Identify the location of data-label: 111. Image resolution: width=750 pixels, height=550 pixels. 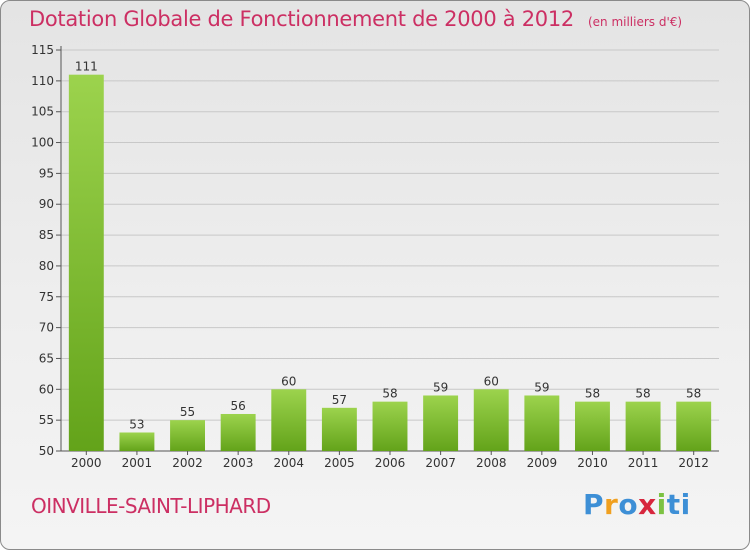
(86, 67).